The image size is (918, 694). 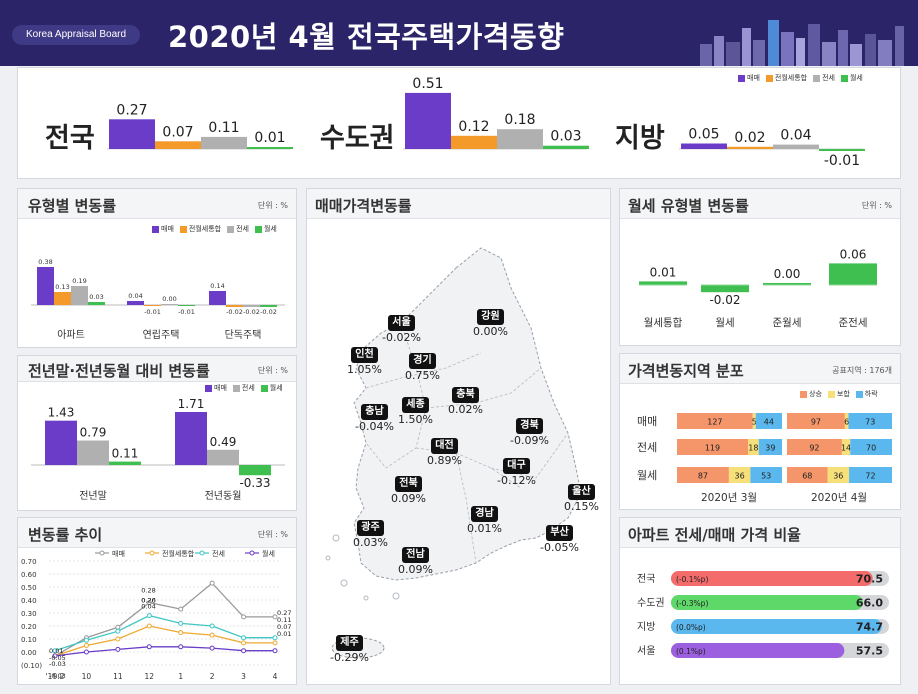 I want to click on yoy-panel-header: 전년말·전년동월 대비 변동률 단위 : %, so click(x=157, y=369).